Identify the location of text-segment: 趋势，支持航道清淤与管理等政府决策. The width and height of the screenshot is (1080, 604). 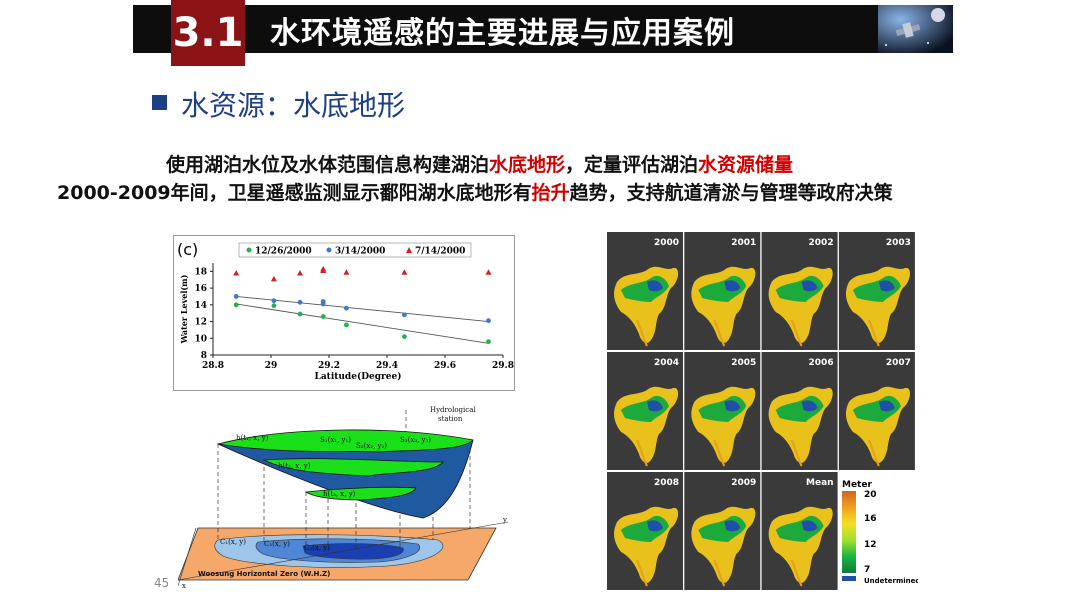
(731, 193).